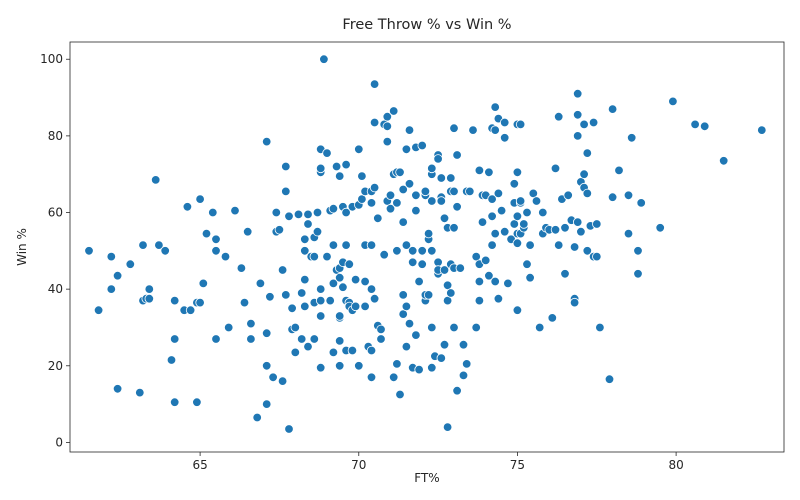 This screenshot has width=800, height=500. Describe the element at coordinates (438, 462) in the screenshot. I see `x-axis: 65 70 75 80` at that location.